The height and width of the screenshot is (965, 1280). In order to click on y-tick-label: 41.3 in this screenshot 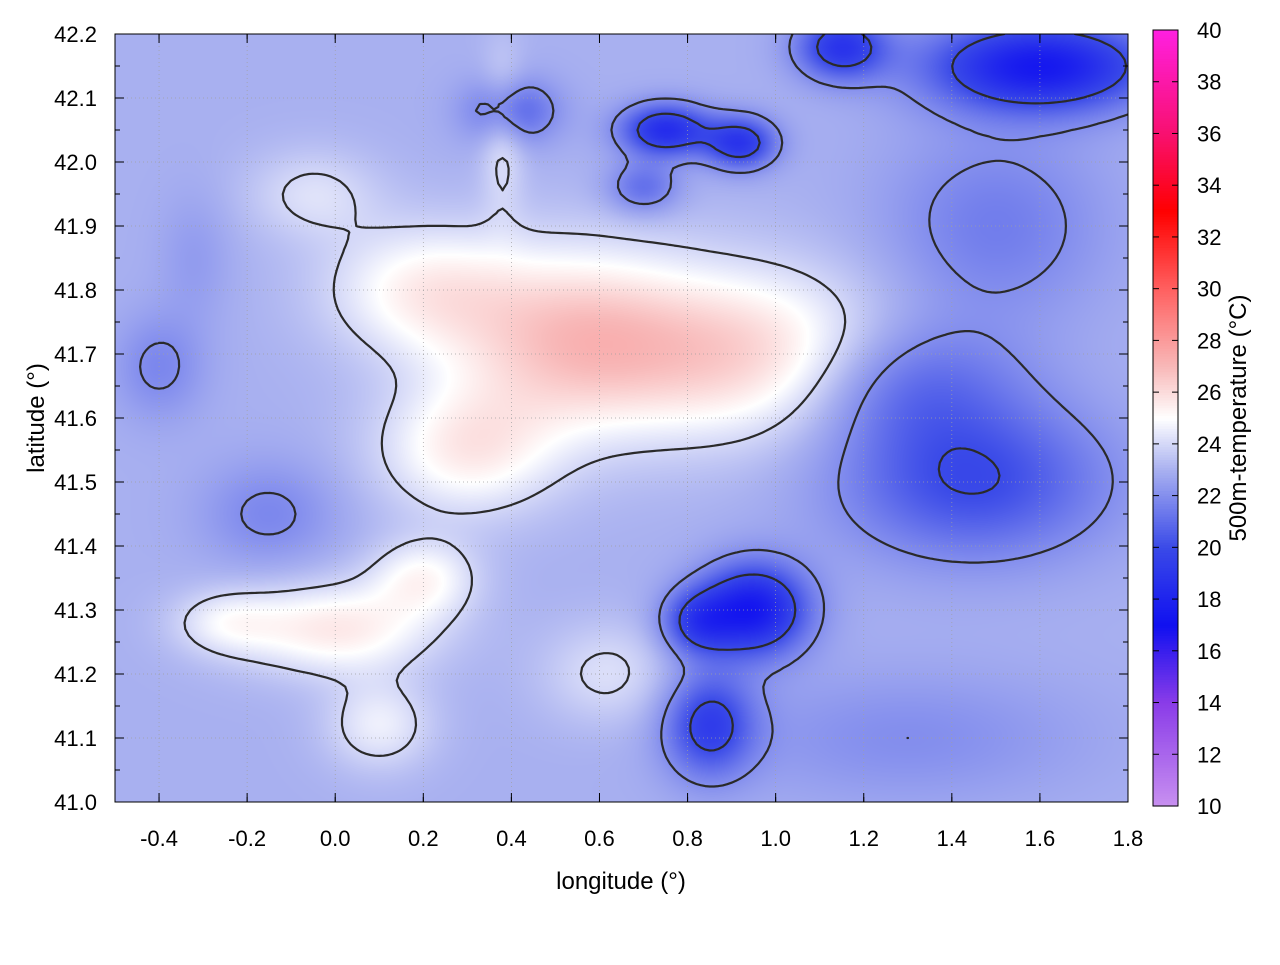, I will do `click(75, 610)`.